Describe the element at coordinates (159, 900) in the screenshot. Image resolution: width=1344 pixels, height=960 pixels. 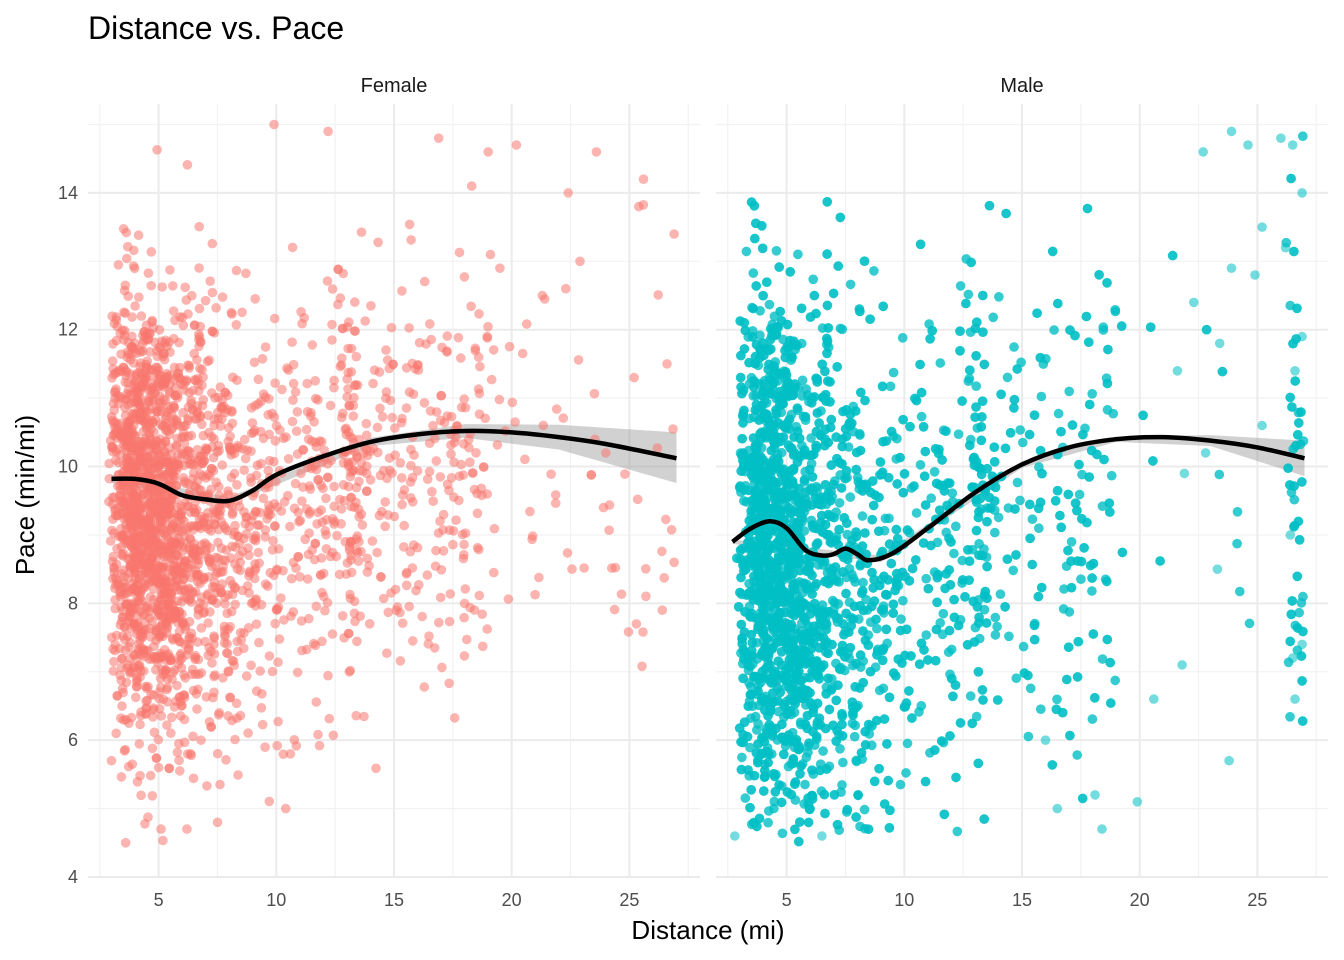
I see `x-tick-label: 5` at that location.